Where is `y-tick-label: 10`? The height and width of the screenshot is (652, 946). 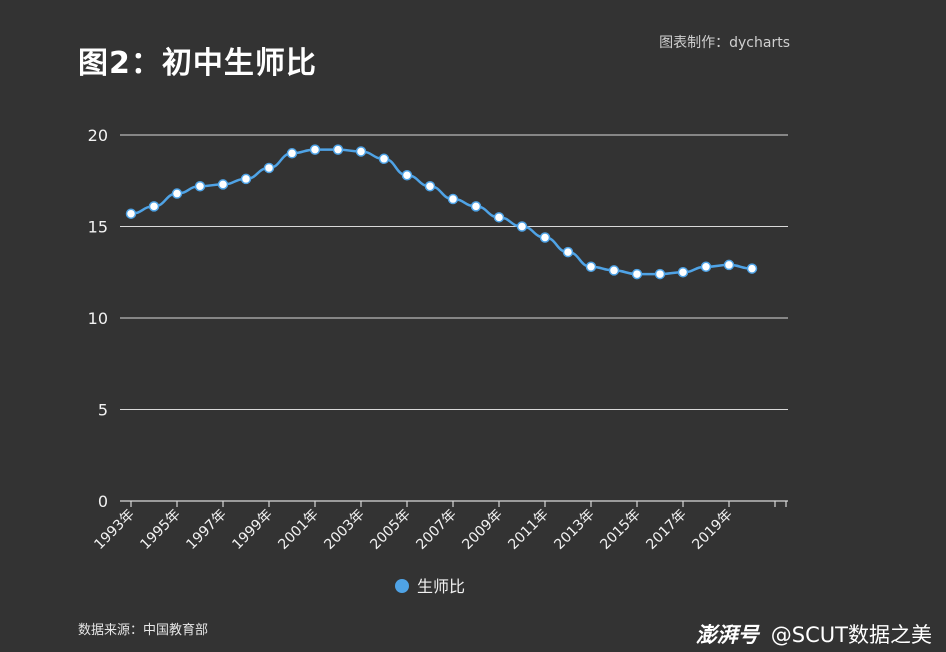 y-tick-label: 10 is located at coordinates (98, 318).